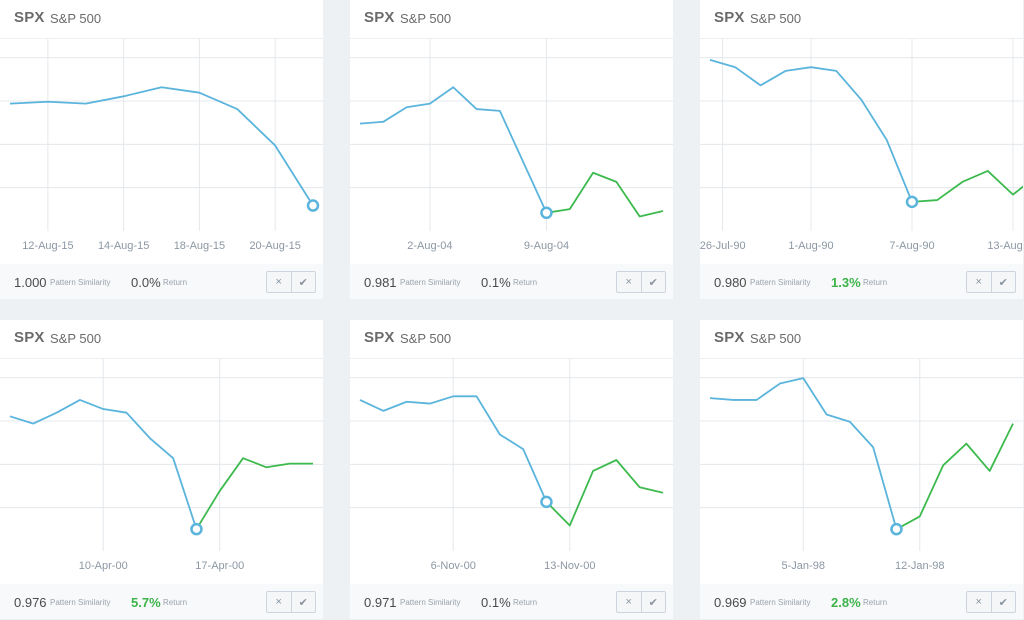  I want to click on card-footer: 1.000 Pattern Similarity 0.0% Return × ✔, so click(161, 281).